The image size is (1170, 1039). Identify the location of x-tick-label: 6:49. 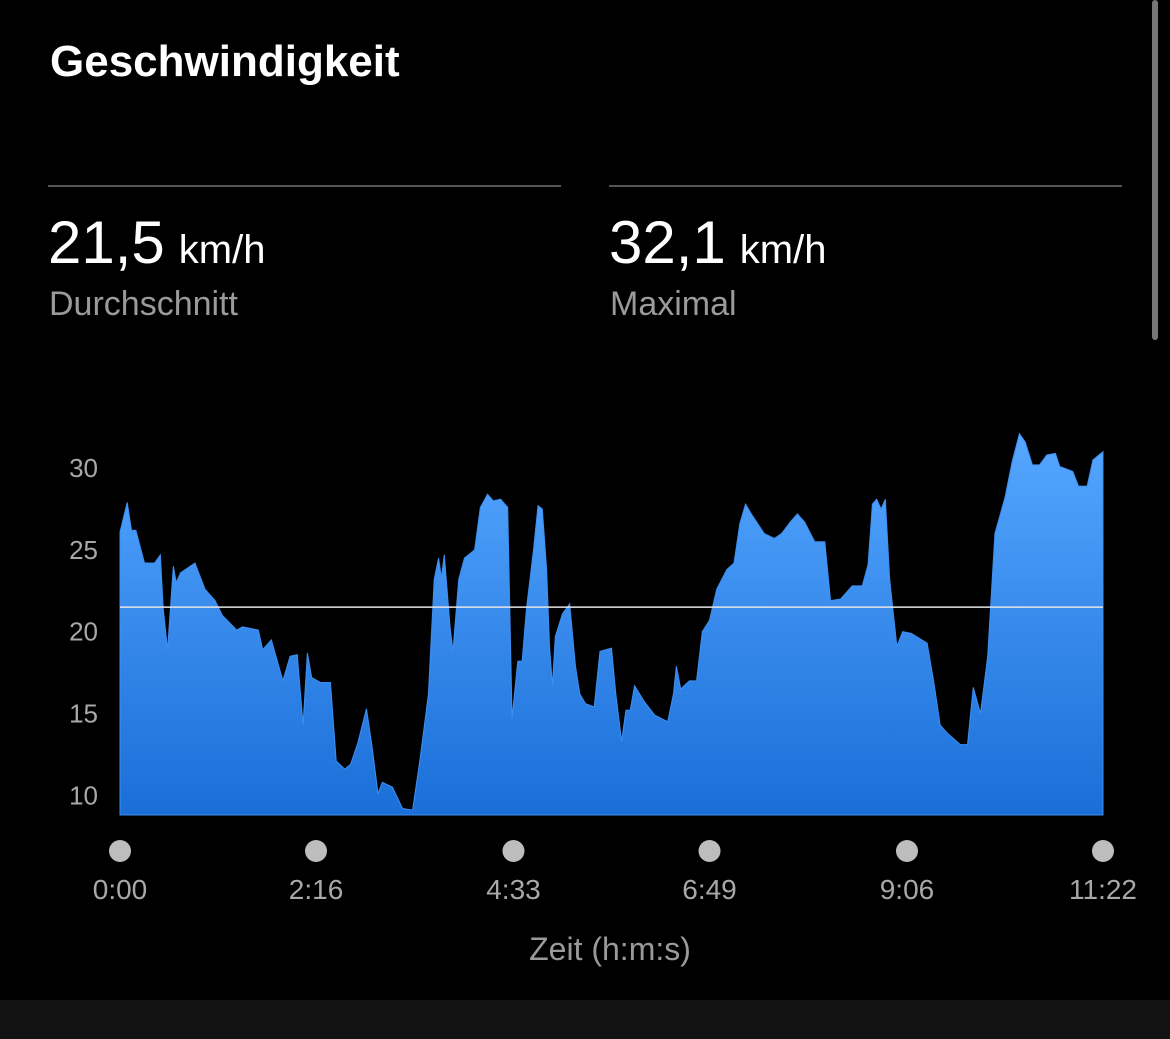
(709, 889).